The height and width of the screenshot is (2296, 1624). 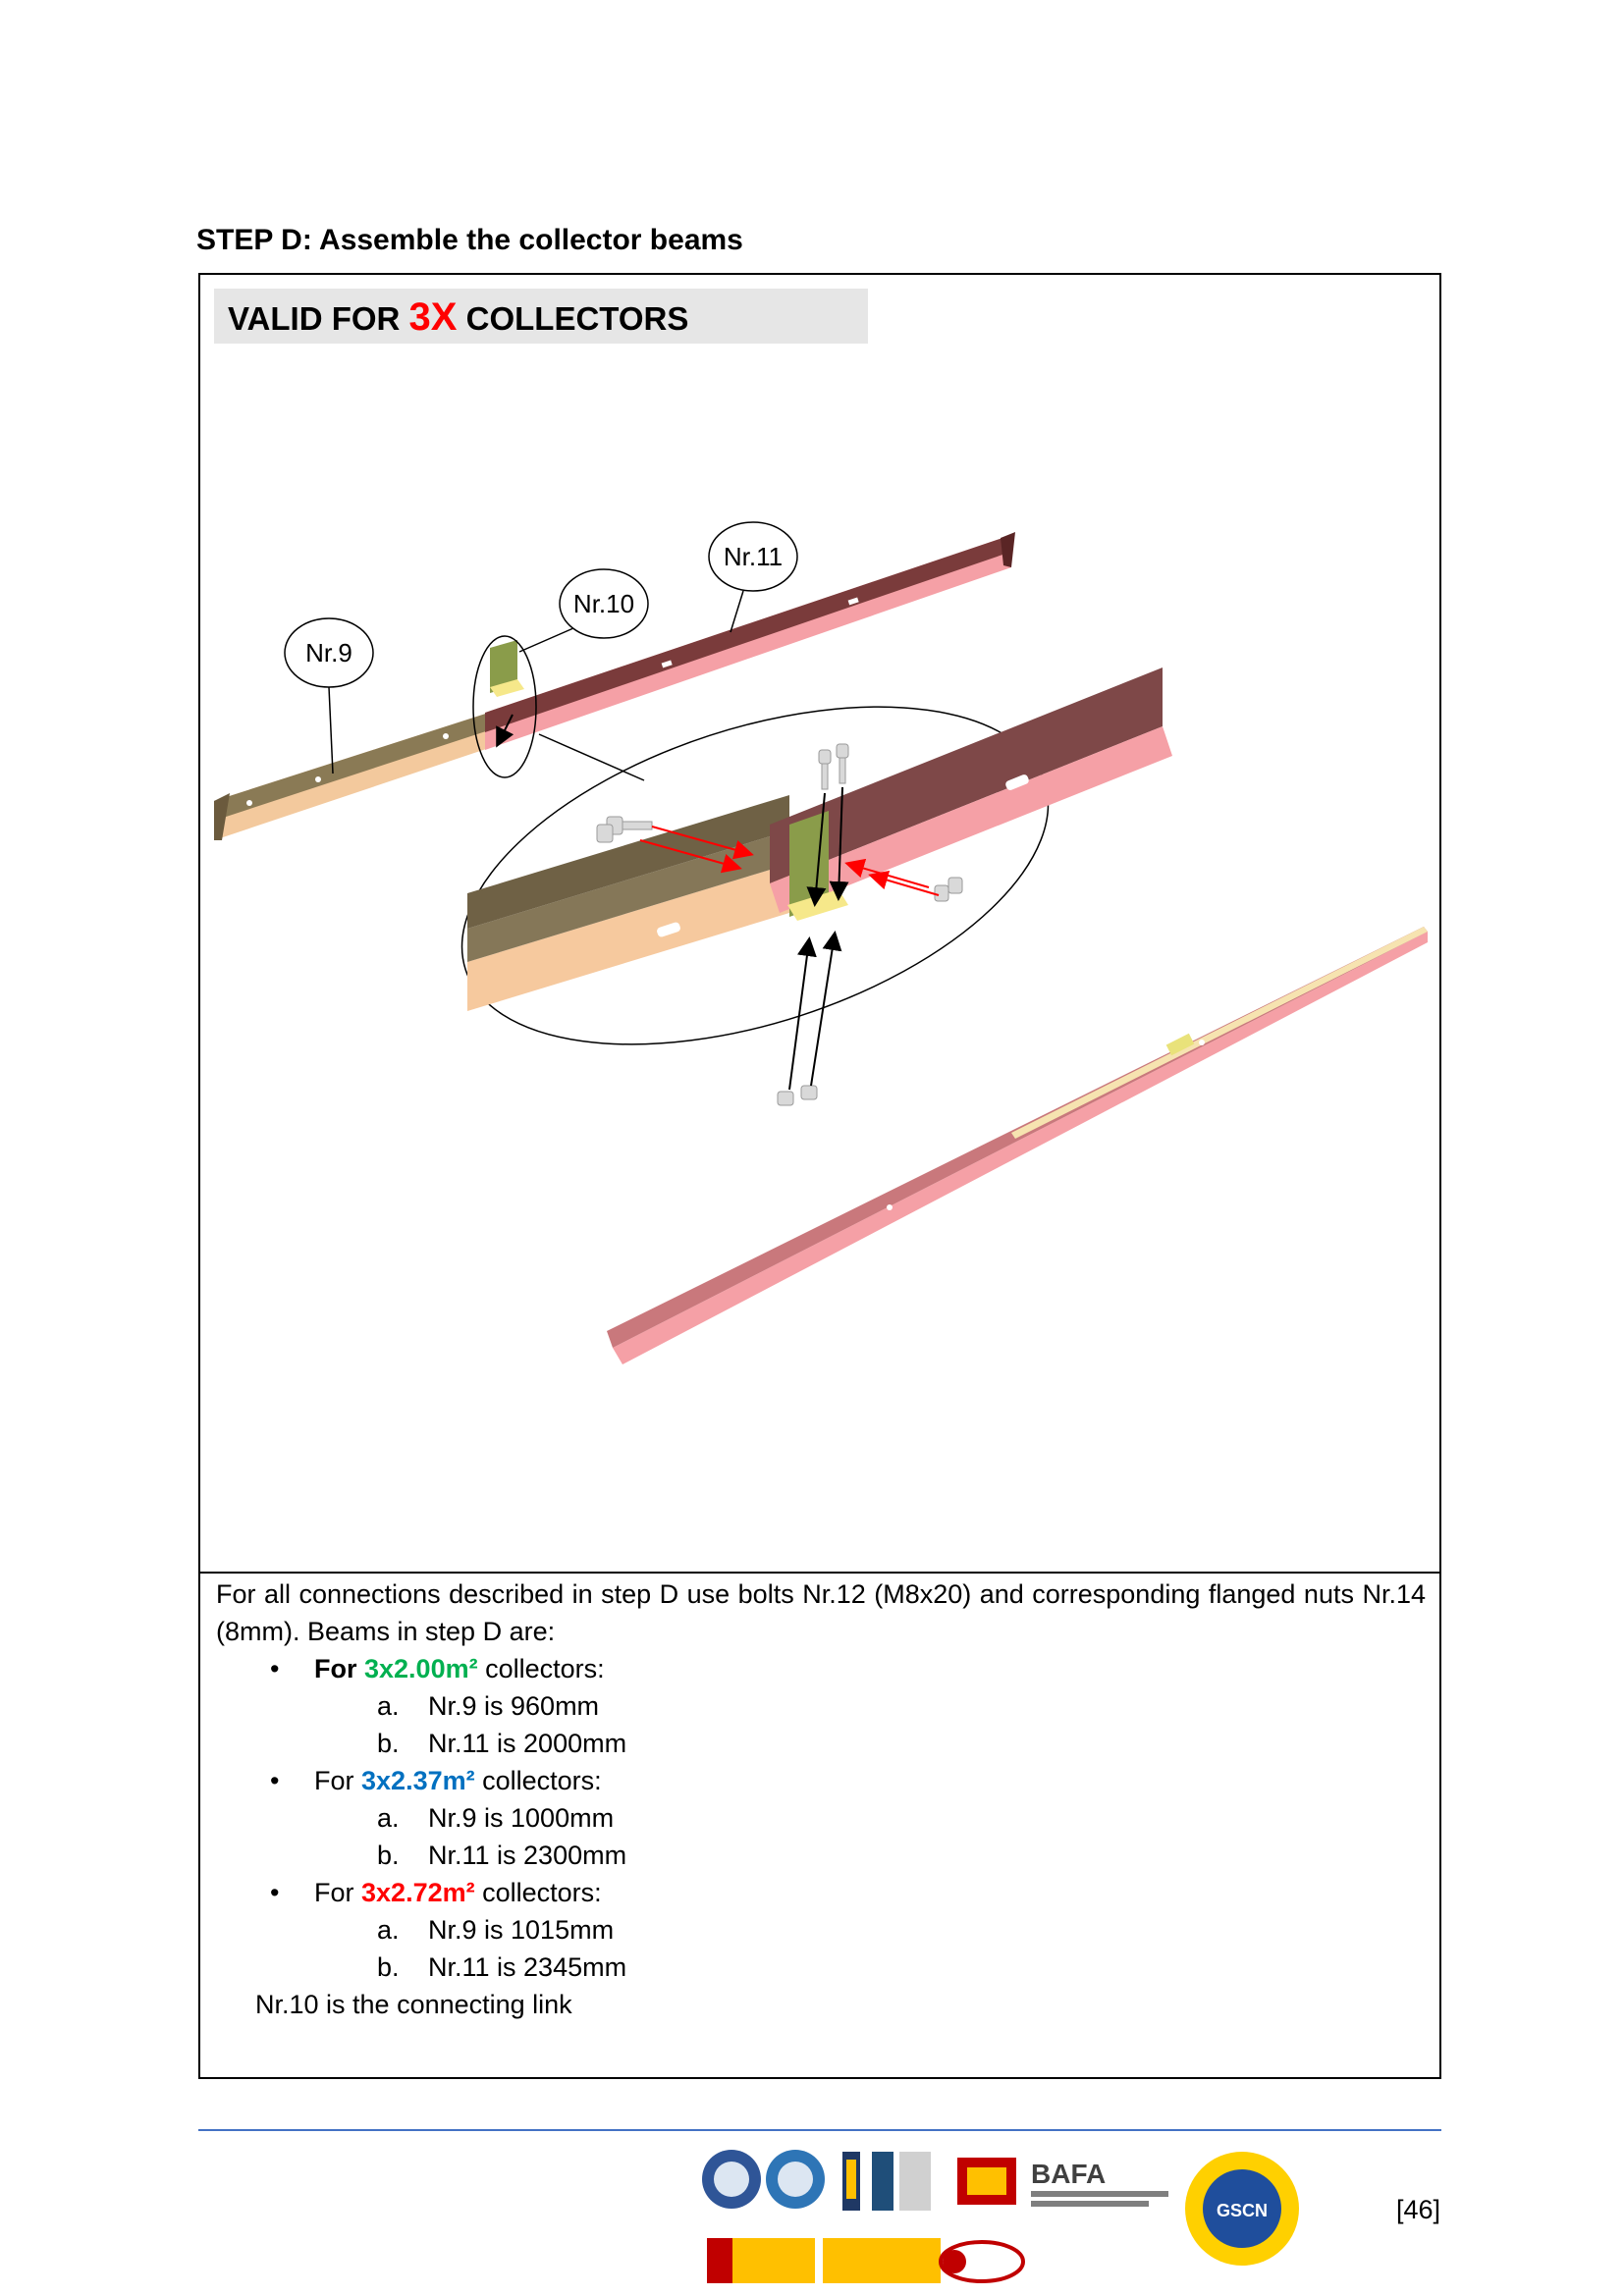 What do you see at coordinates (502, 1856) in the screenshot?
I see `list-item: b. Nr.11 is 2300mm` at bounding box center [502, 1856].